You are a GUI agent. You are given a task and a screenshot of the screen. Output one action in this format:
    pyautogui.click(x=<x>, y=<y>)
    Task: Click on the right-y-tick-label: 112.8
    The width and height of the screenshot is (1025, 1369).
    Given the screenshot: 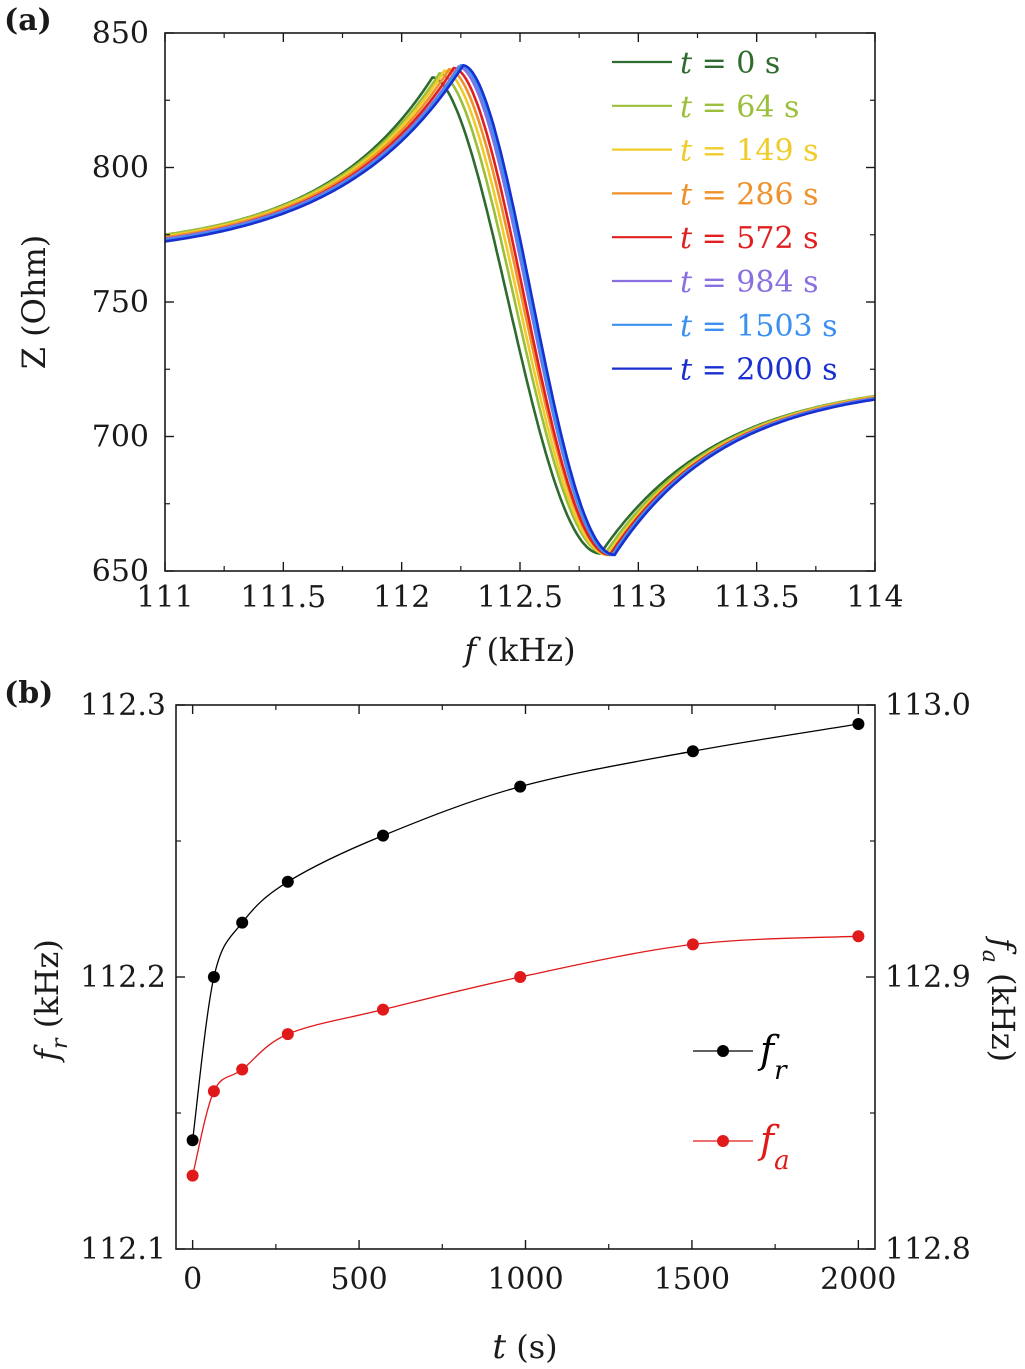 What is the action you would take?
    pyautogui.click(x=928, y=1249)
    